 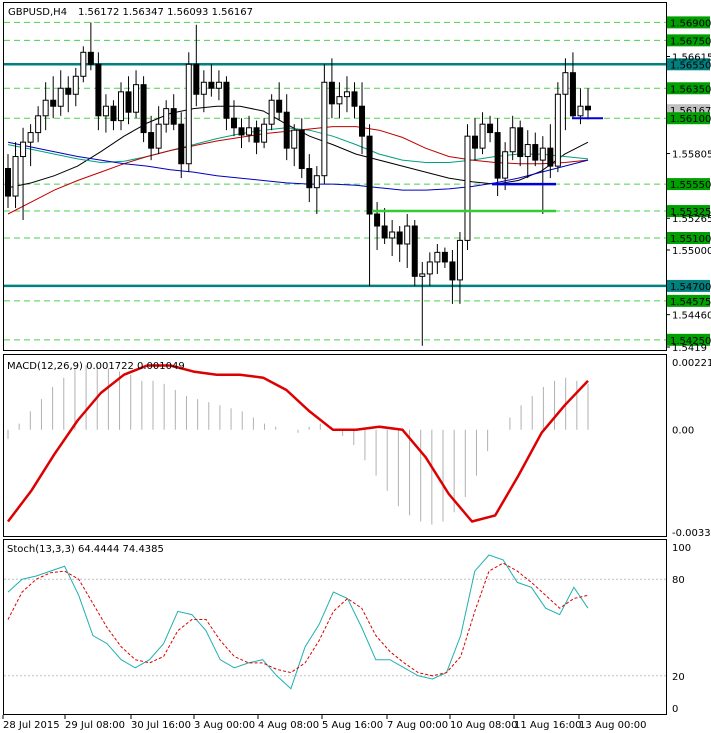 What do you see at coordinates (683, 431) in the screenshot?
I see `macd-tick-label: 0.00` at bounding box center [683, 431].